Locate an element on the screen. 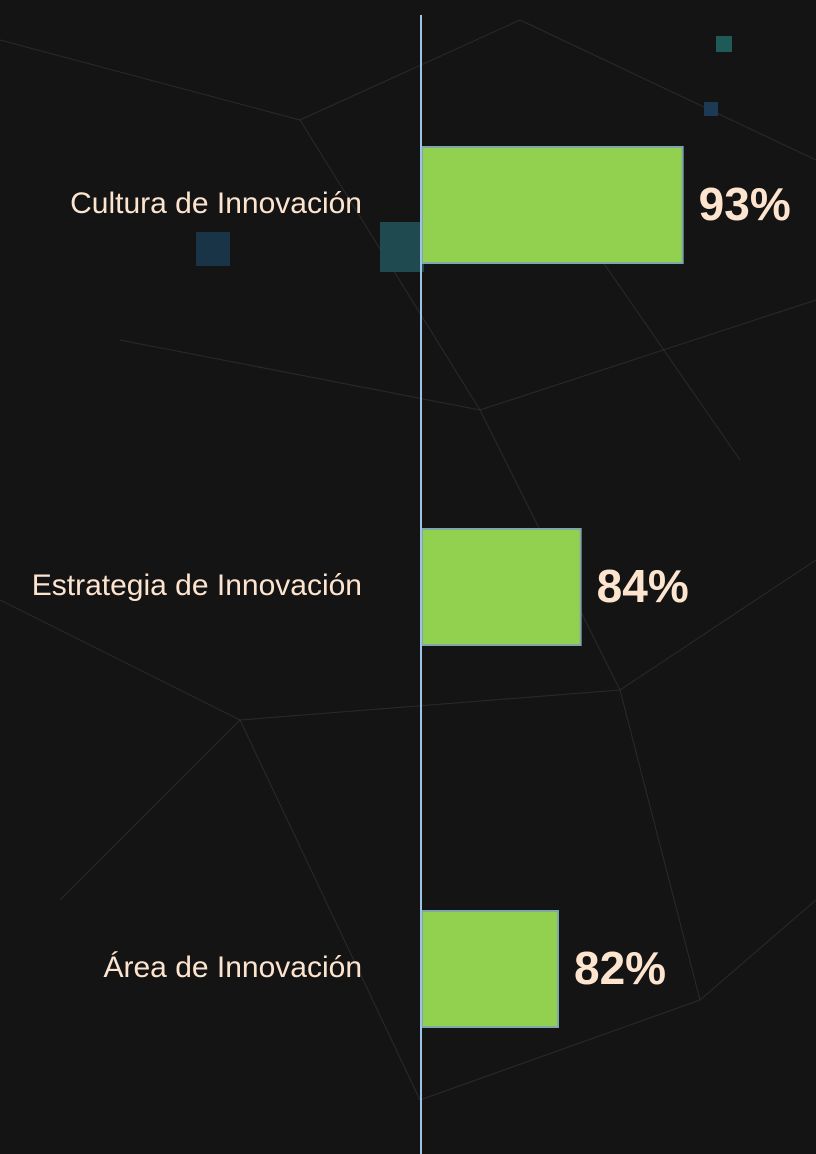 The height and width of the screenshot is (1154, 816). value-label: 84% is located at coordinates (643, 586).